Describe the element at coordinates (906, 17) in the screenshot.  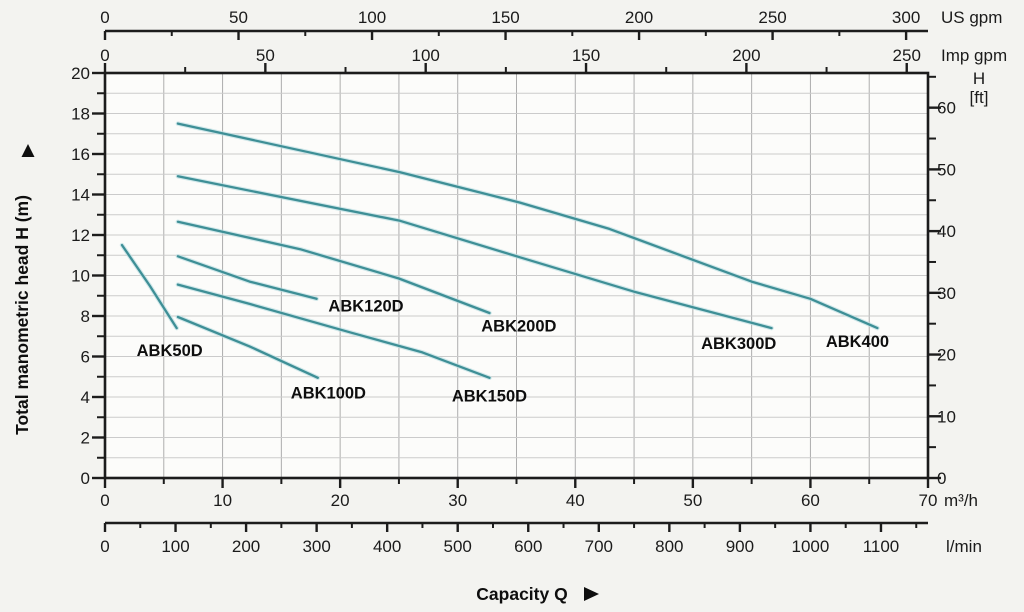
I see `us-gpm-tick-label: 300` at that location.